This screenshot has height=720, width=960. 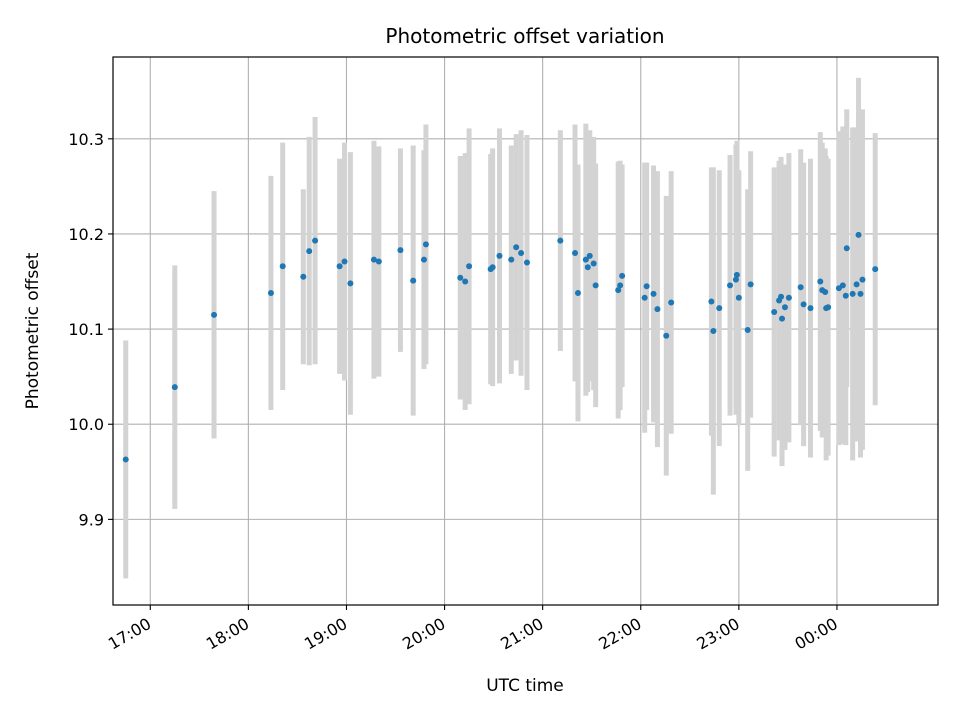 What do you see at coordinates (33, 330) in the screenshot?
I see `y-axis-label: Photometric offset` at bounding box center [33, 330].